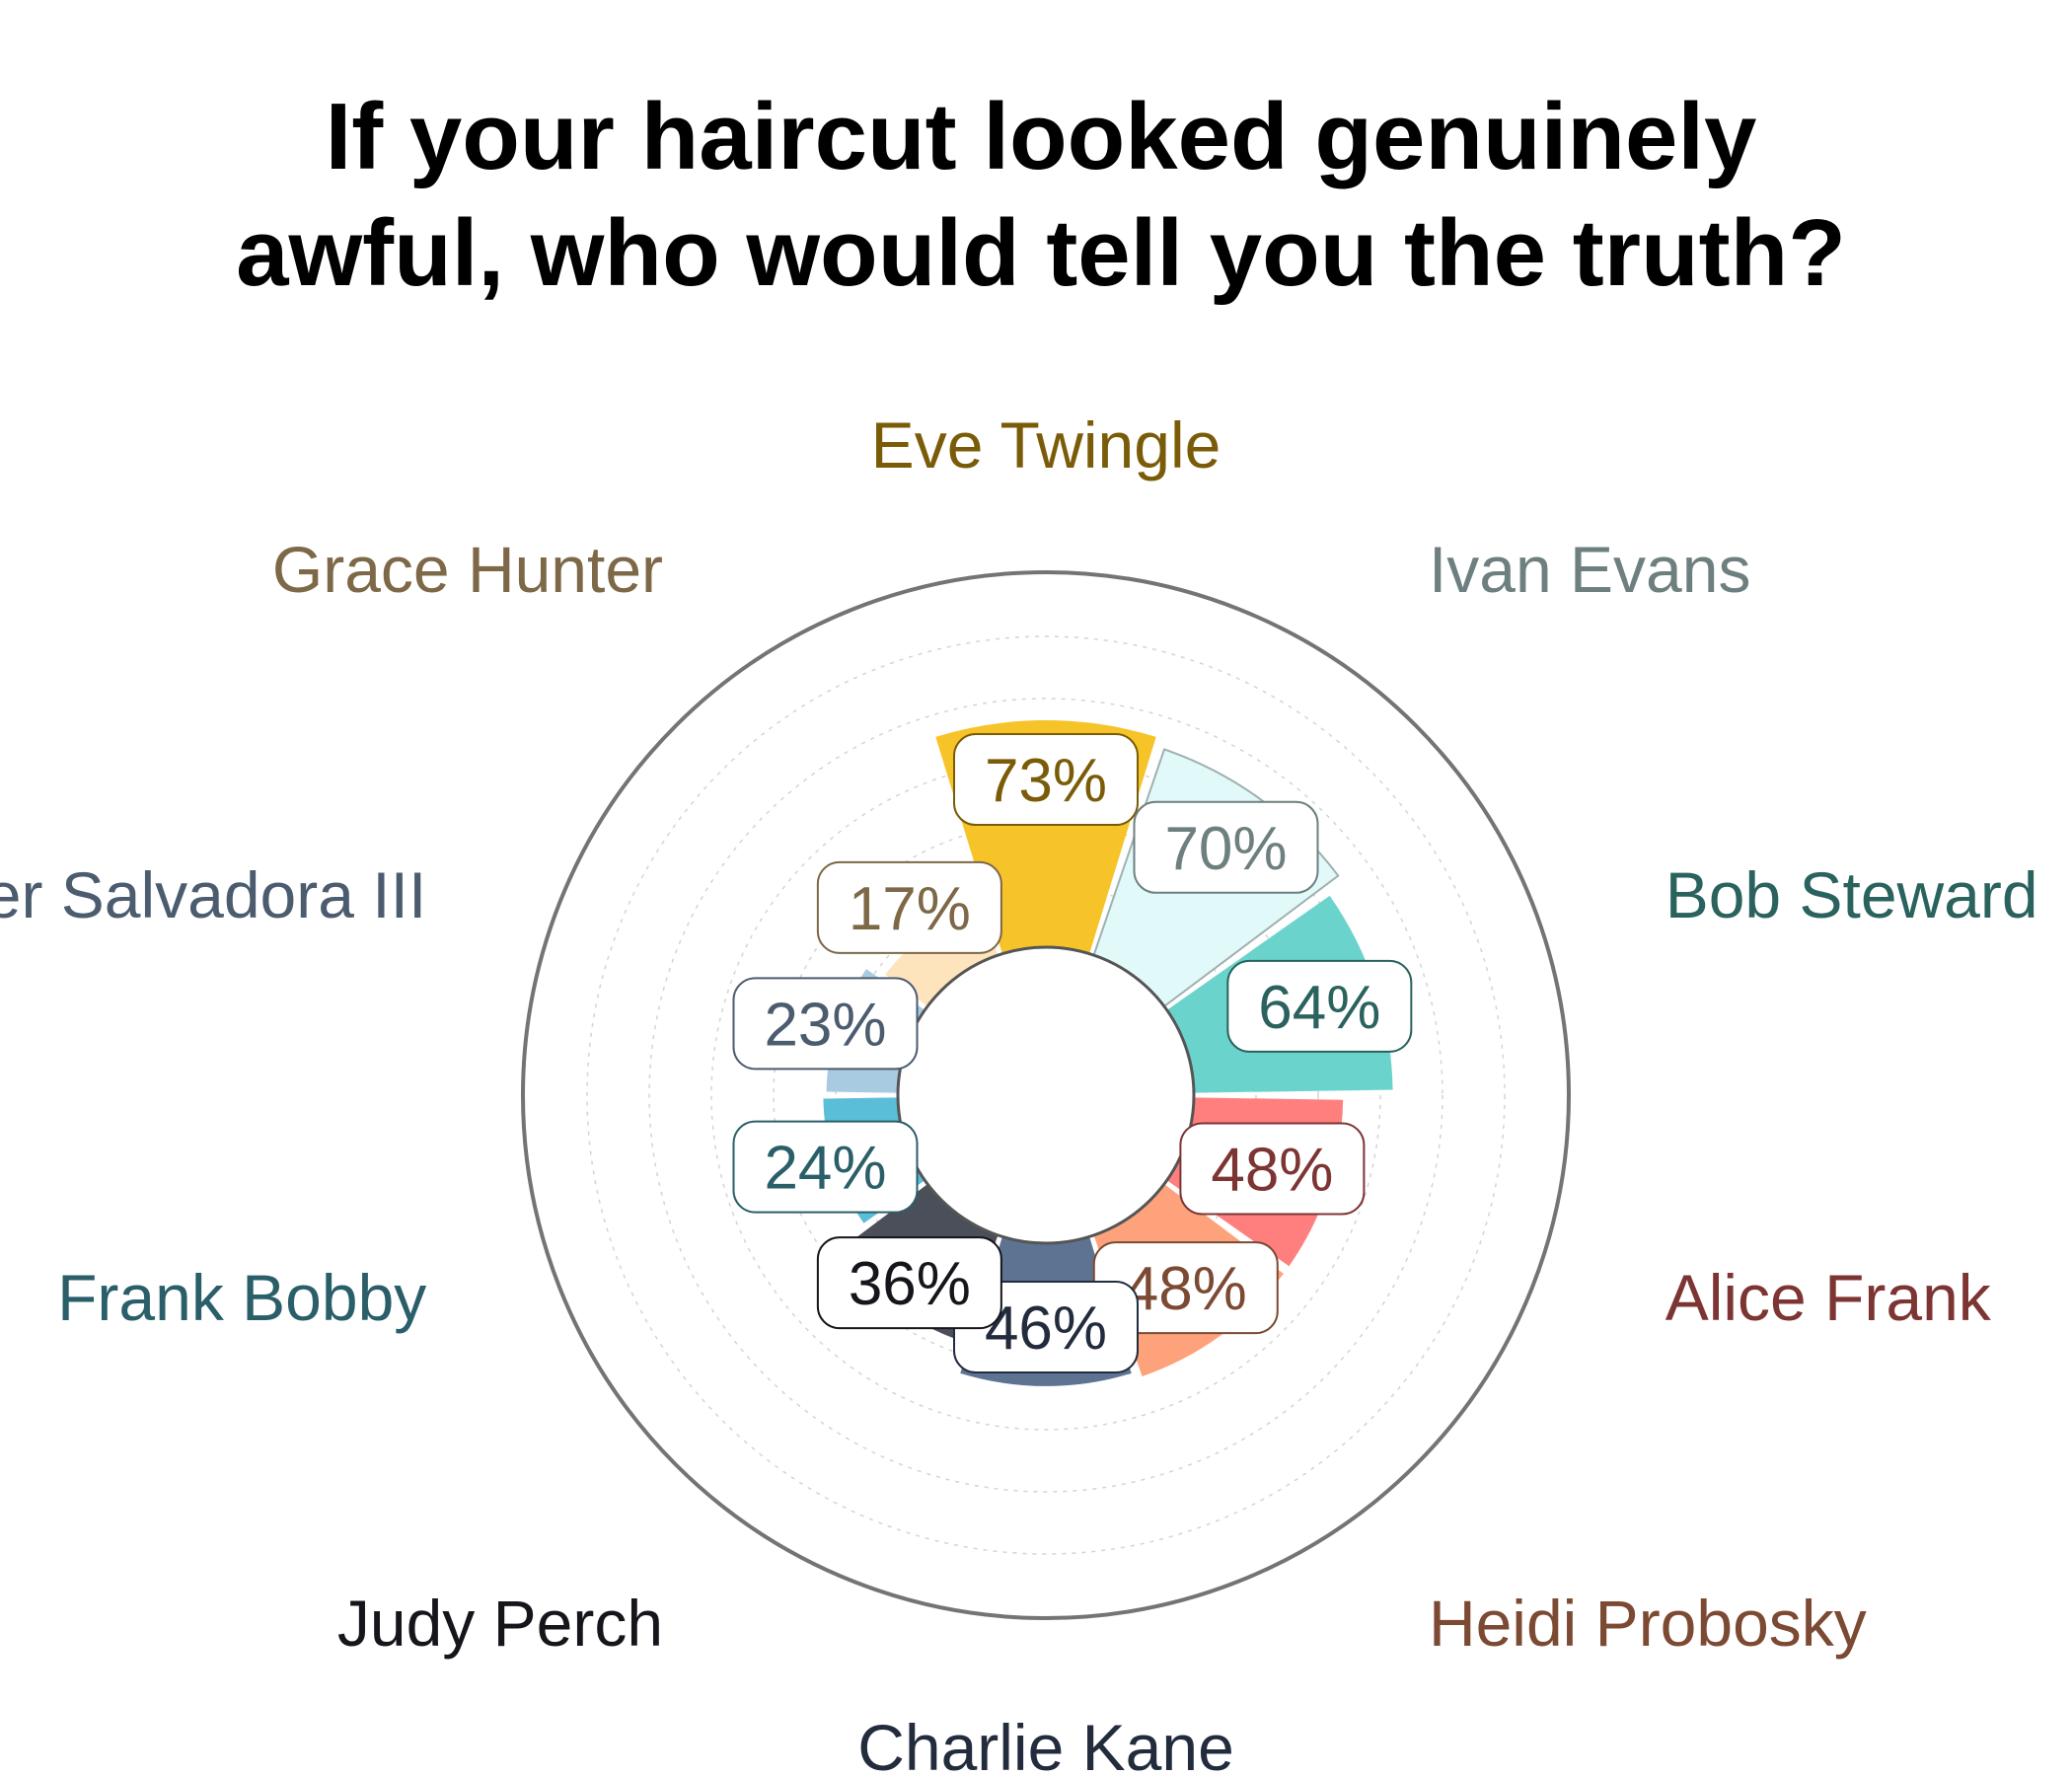 The height and width of the screenshot is (1776, 2072). I want to click on value-label-text: 64%, so click(1319, 1008).